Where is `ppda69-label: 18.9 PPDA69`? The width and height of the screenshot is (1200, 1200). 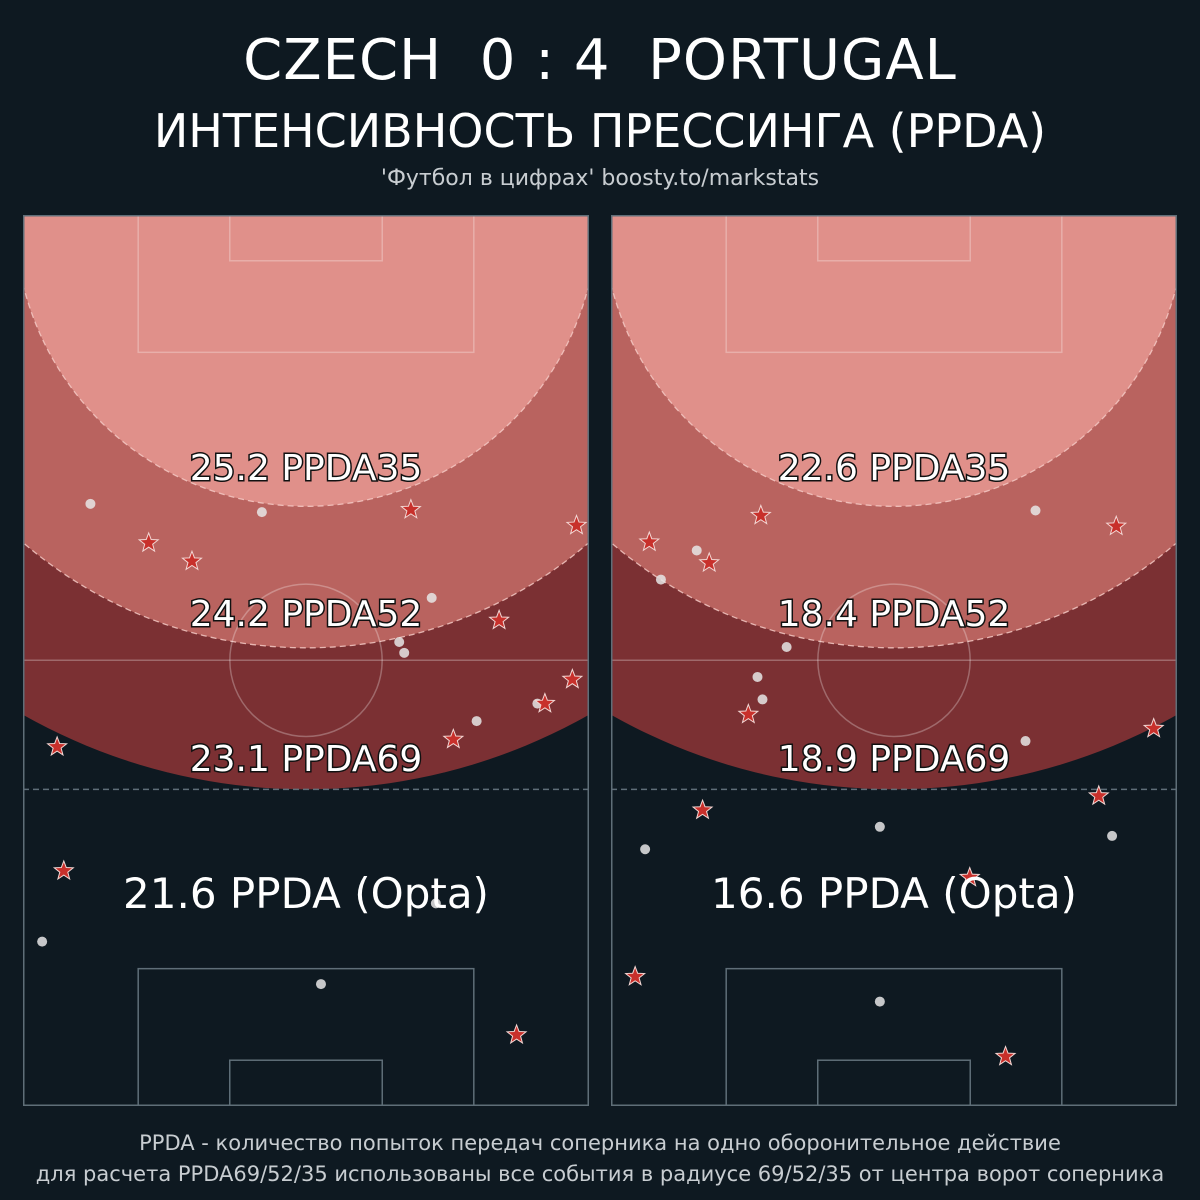 ppda69-label: 18.9 PPDA69 is located at coordinates (894, 759).